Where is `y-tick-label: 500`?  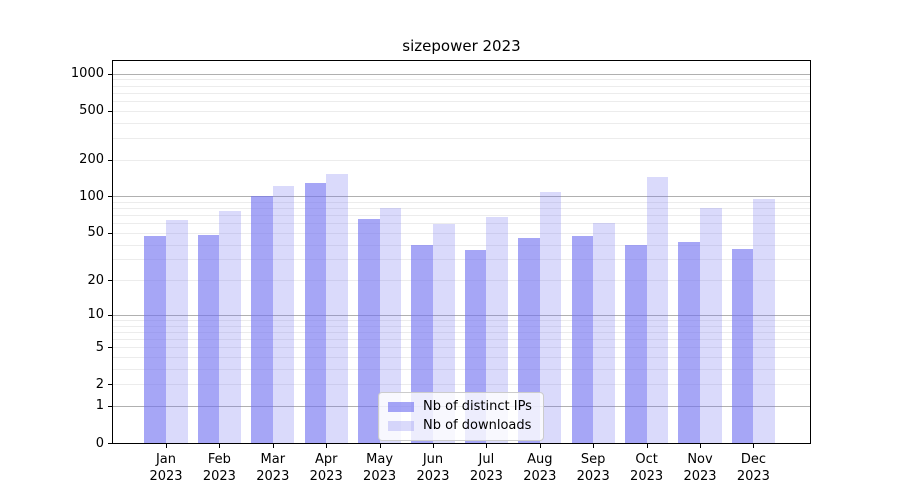
y-tick-label: 500 is located at coordinates (91, 111).